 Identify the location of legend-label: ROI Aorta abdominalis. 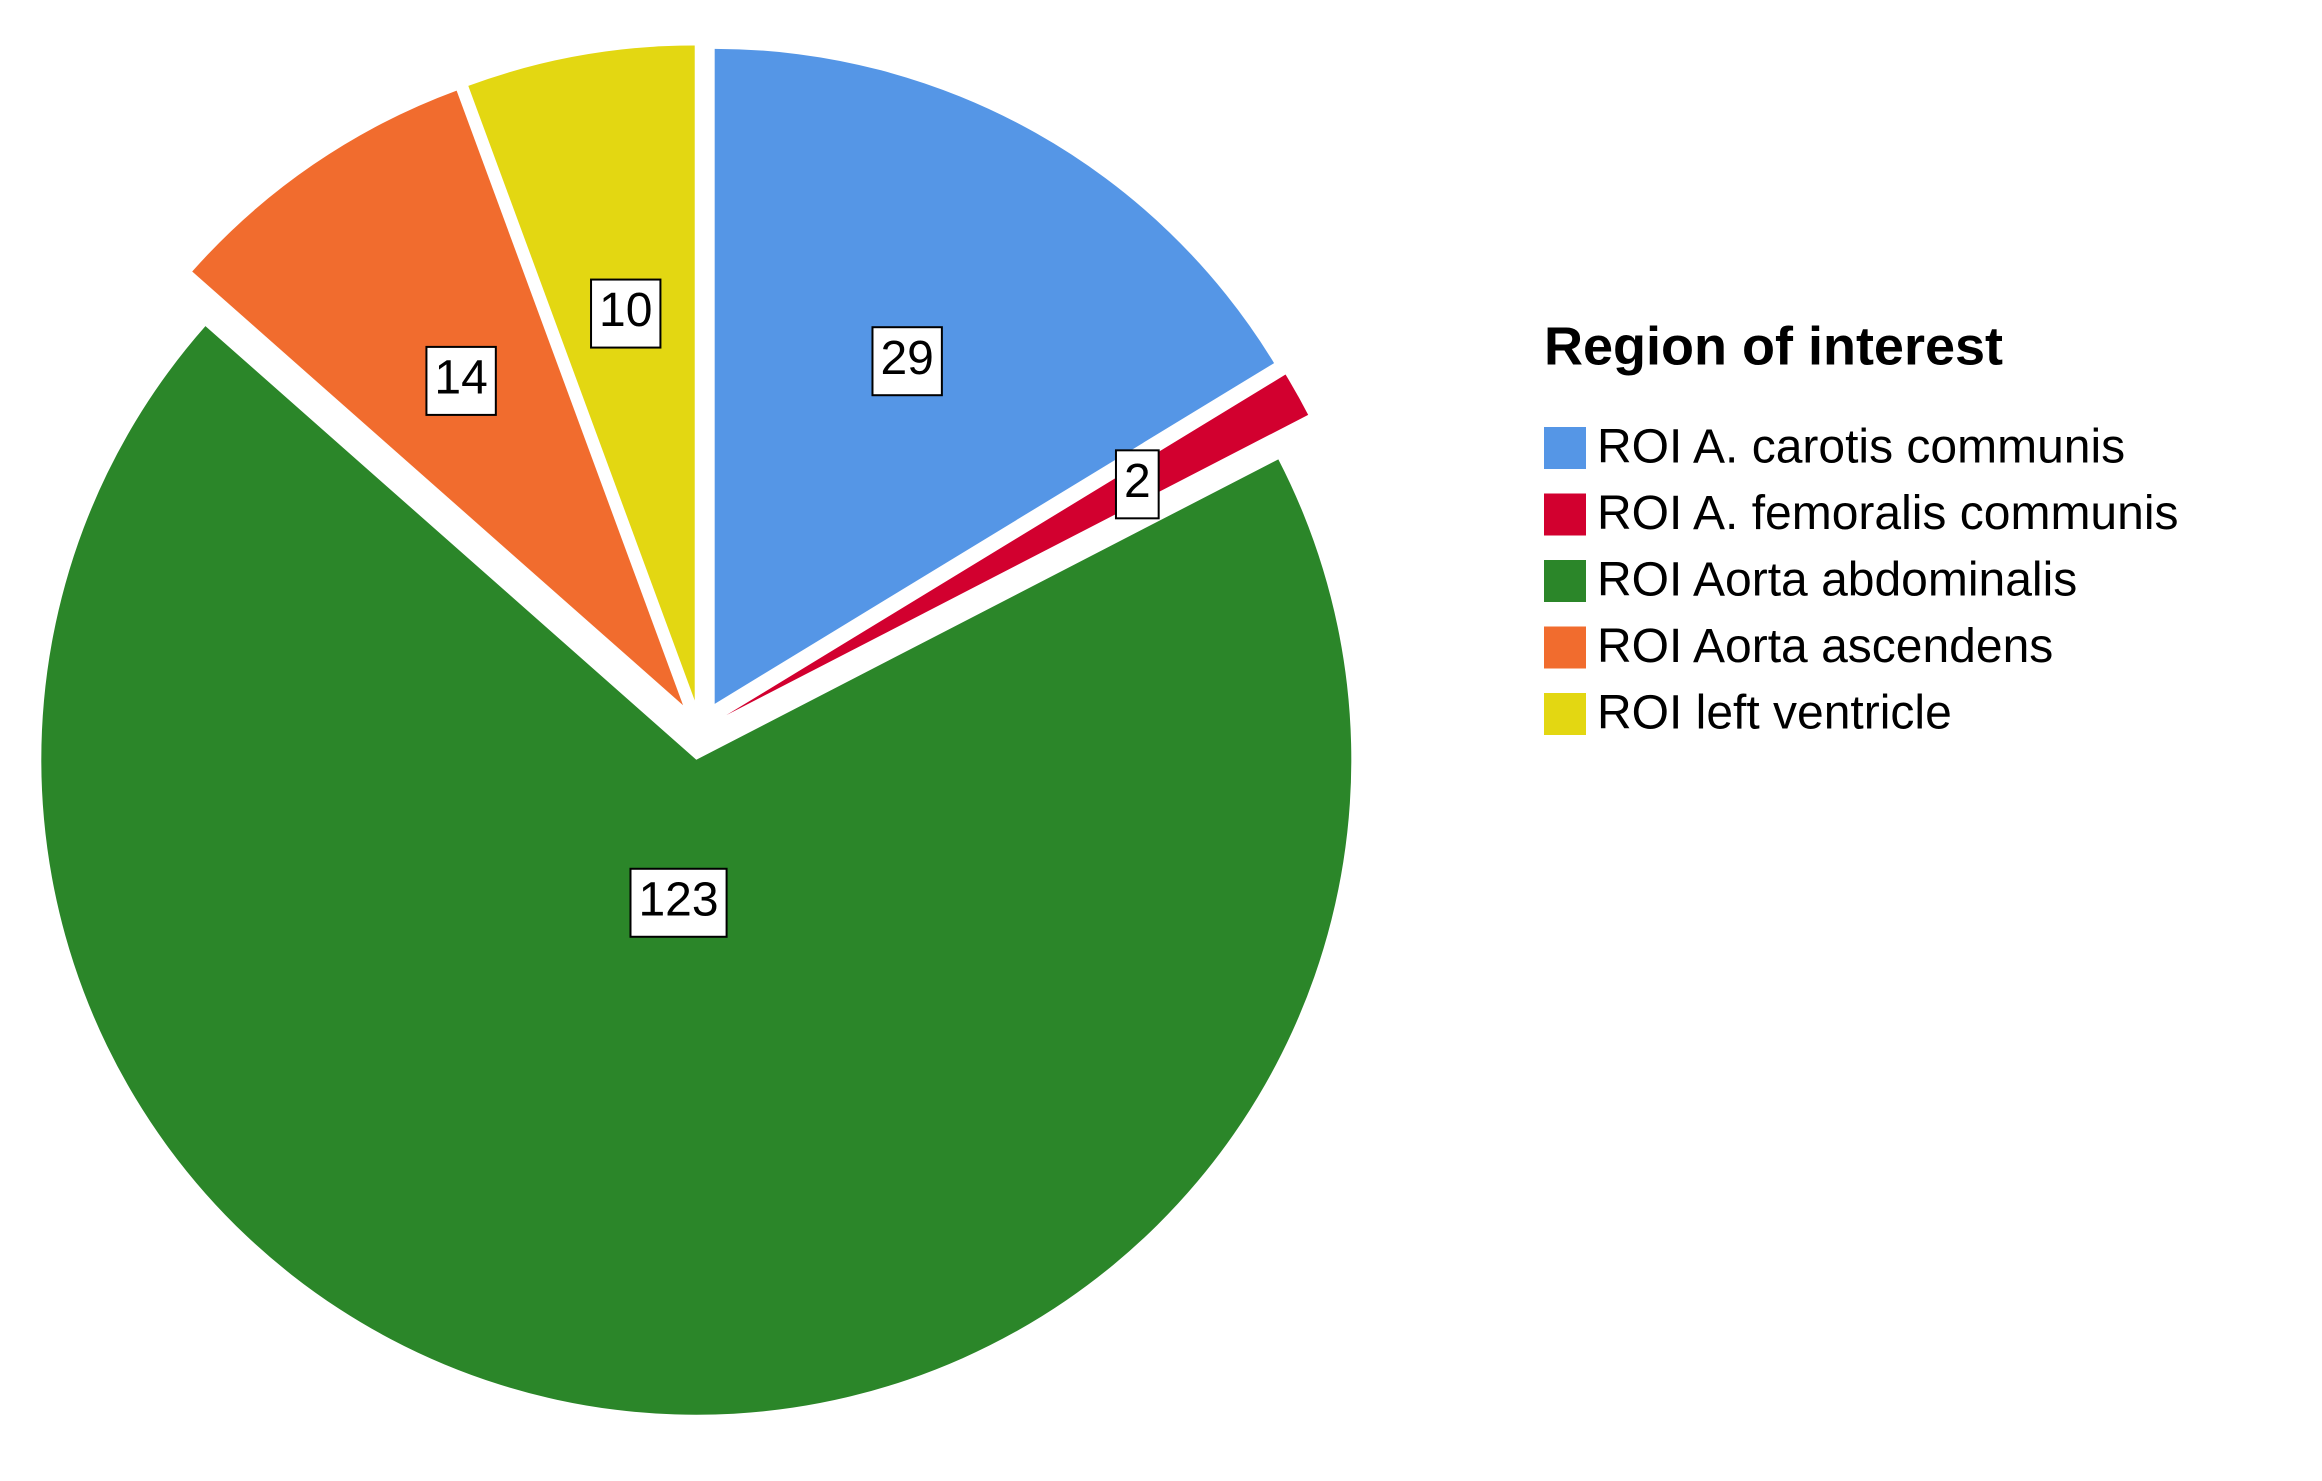
(1837, 580).